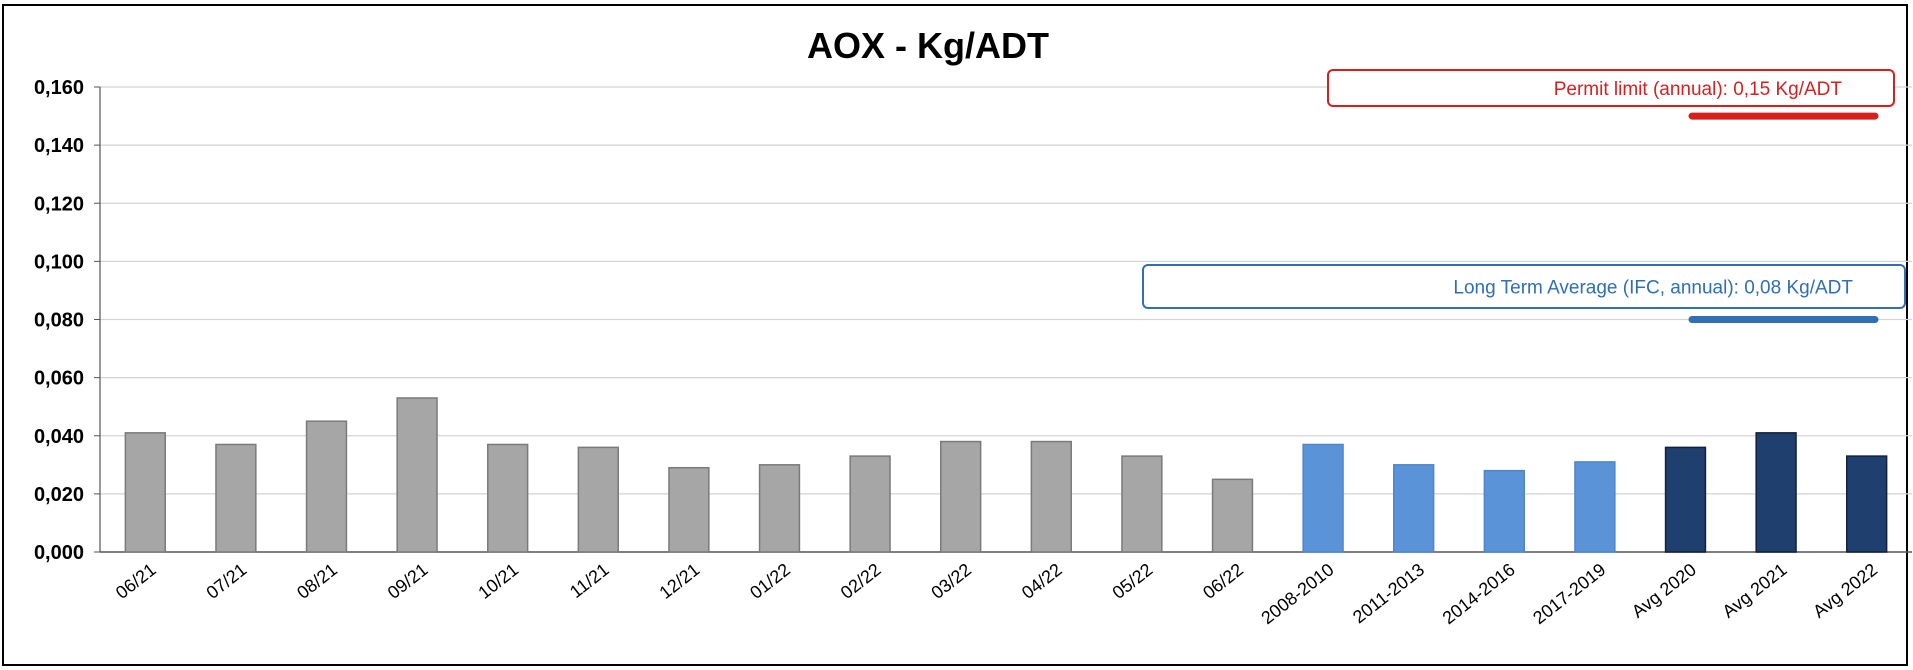 This screenshot has height=670, width=1913. Describe the element at coordinates (770, 580) in the screenshot. I see `x-tick-label: 01/22` at that location.